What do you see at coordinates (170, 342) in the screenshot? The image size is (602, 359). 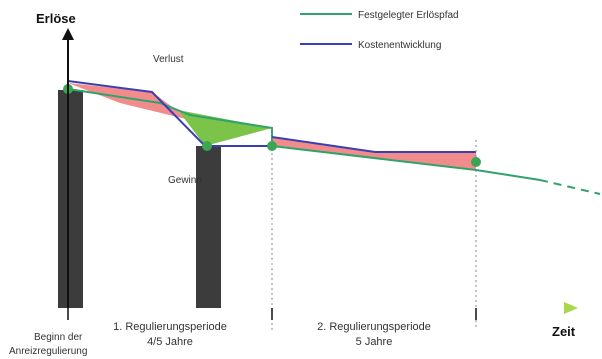 I see `label-period1-line2: 4/5 Jahre` at bounding box center [170, 342].